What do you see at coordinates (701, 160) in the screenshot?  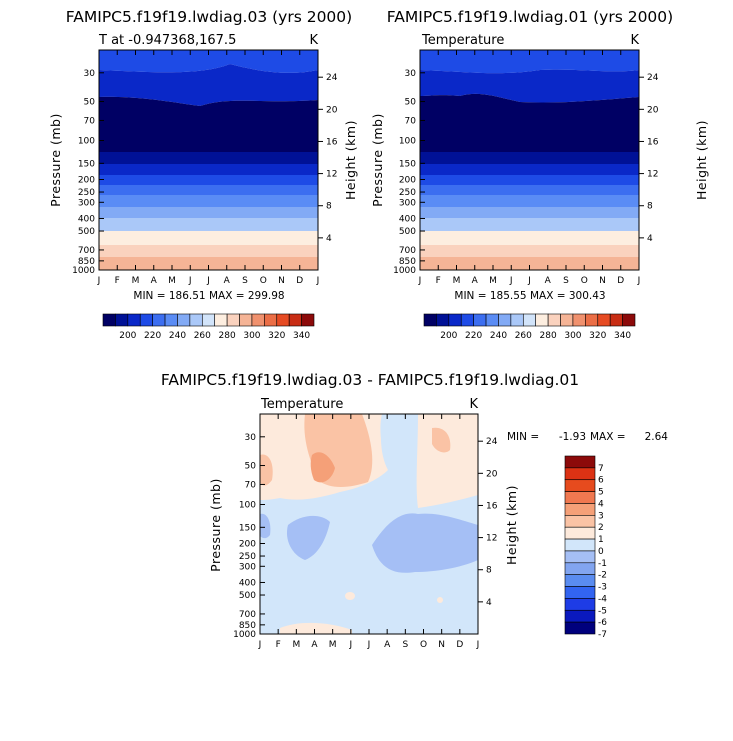 I see `panel-2-ylabel-right: Height (km)` at bounding box center [701, 160].